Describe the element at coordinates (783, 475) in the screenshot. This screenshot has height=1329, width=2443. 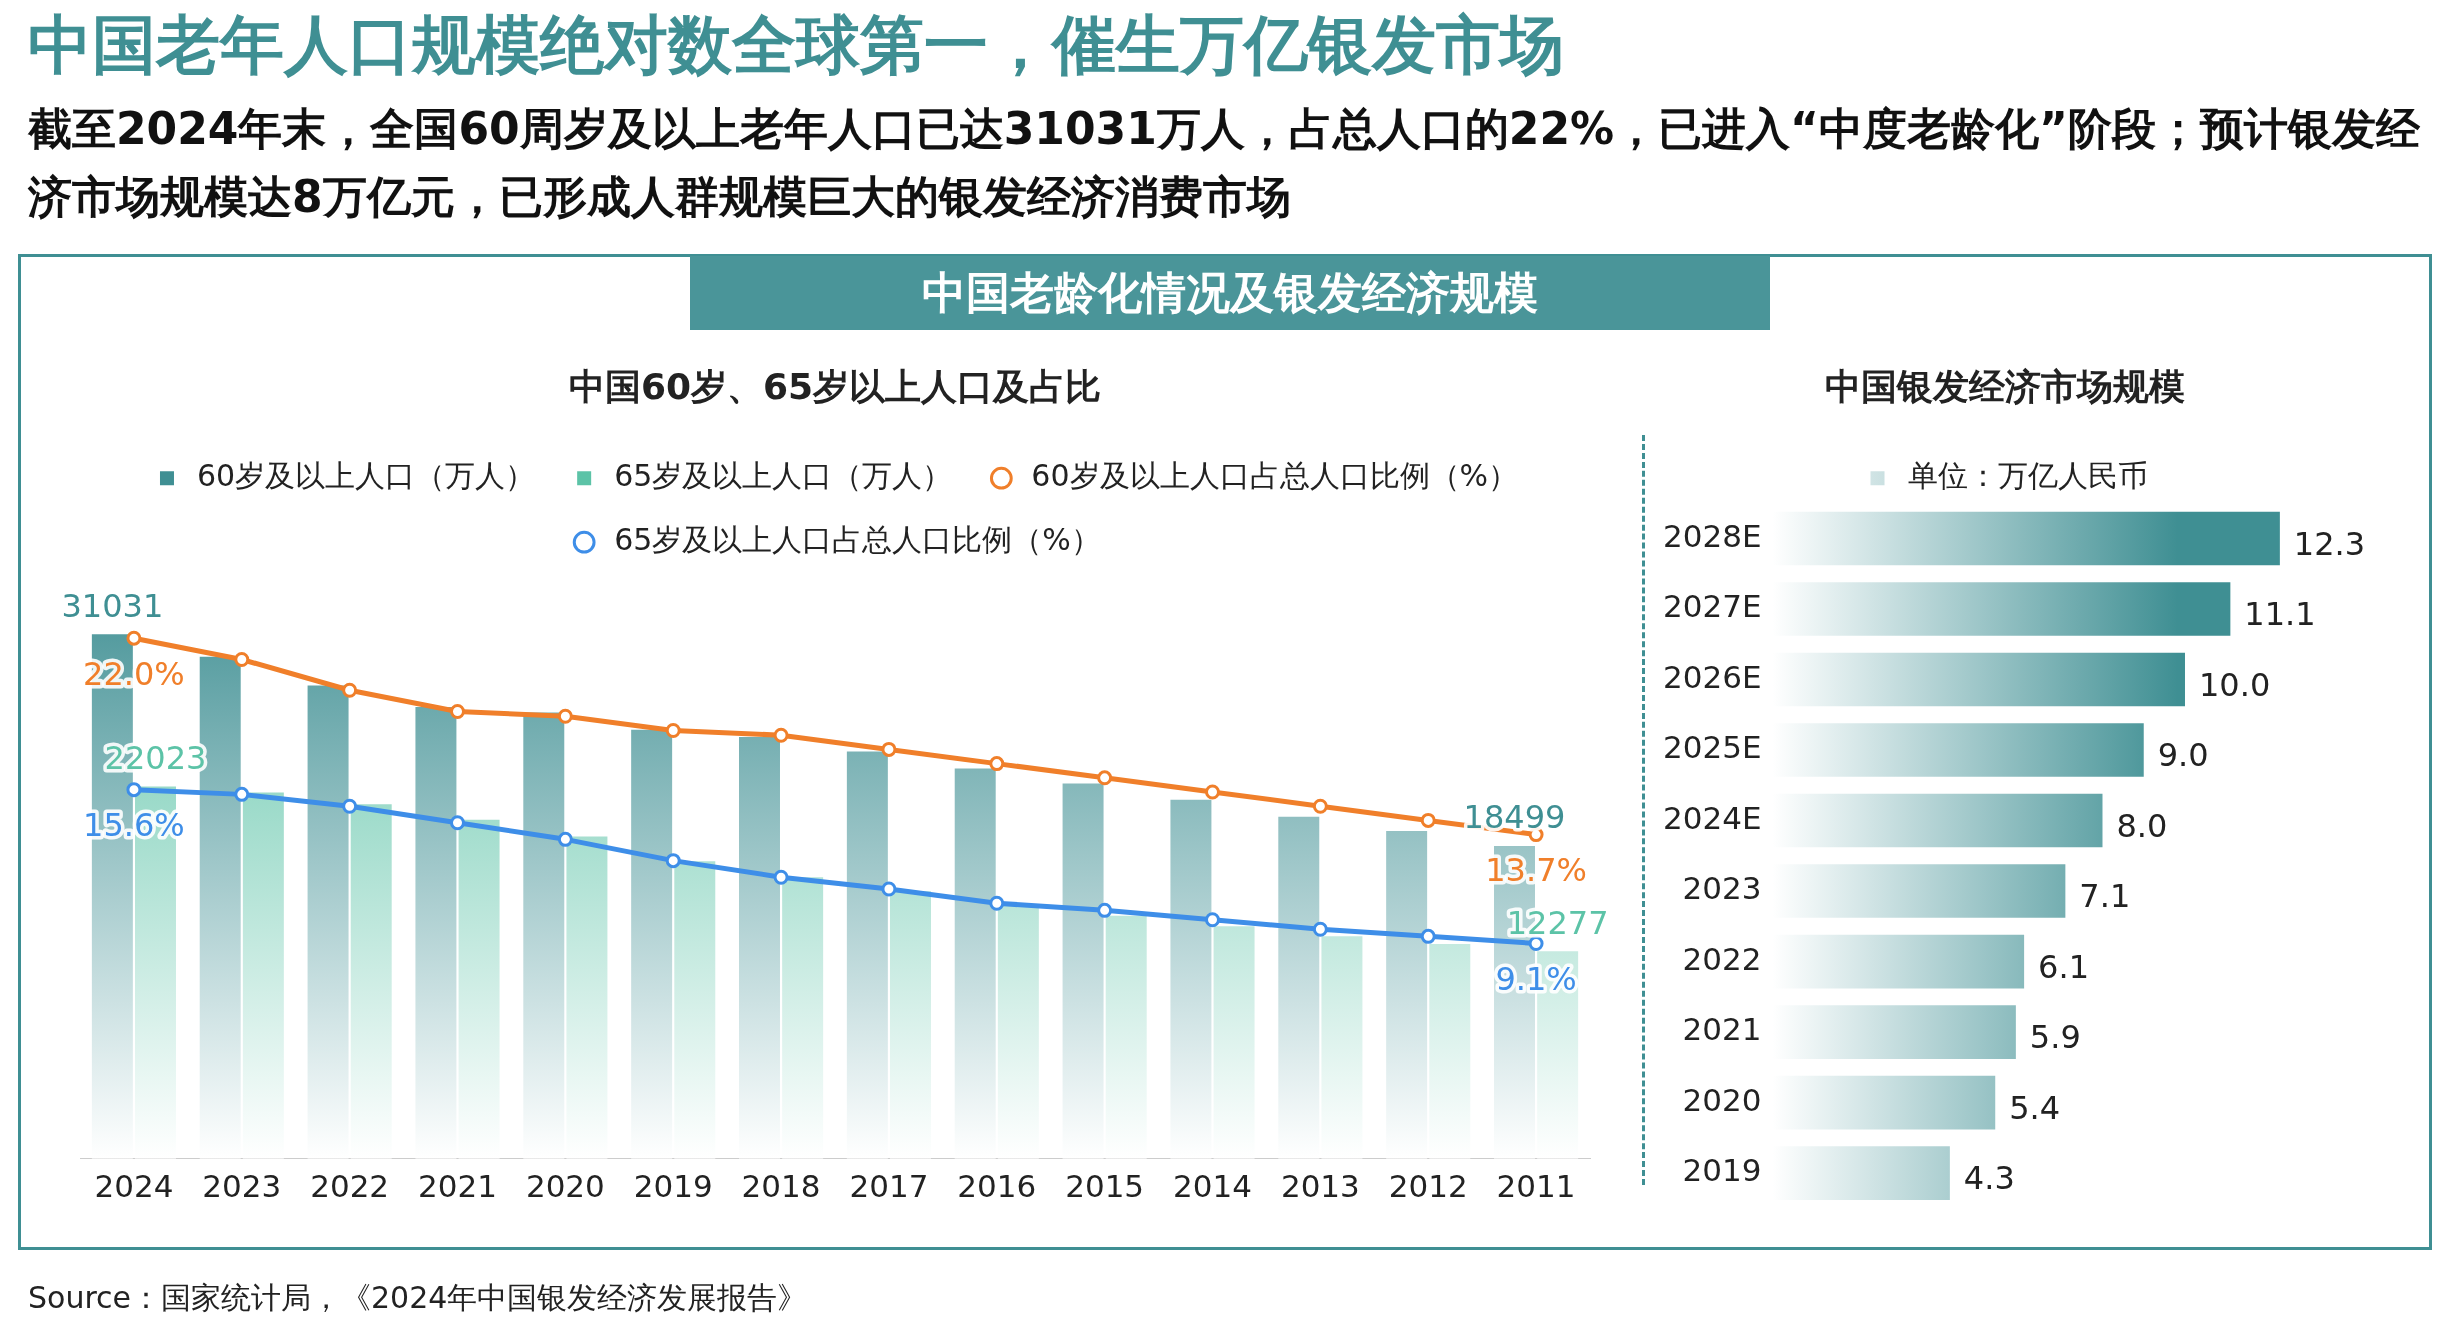
I see `legend-label: 65岁及以上人口（万人）` at that location.